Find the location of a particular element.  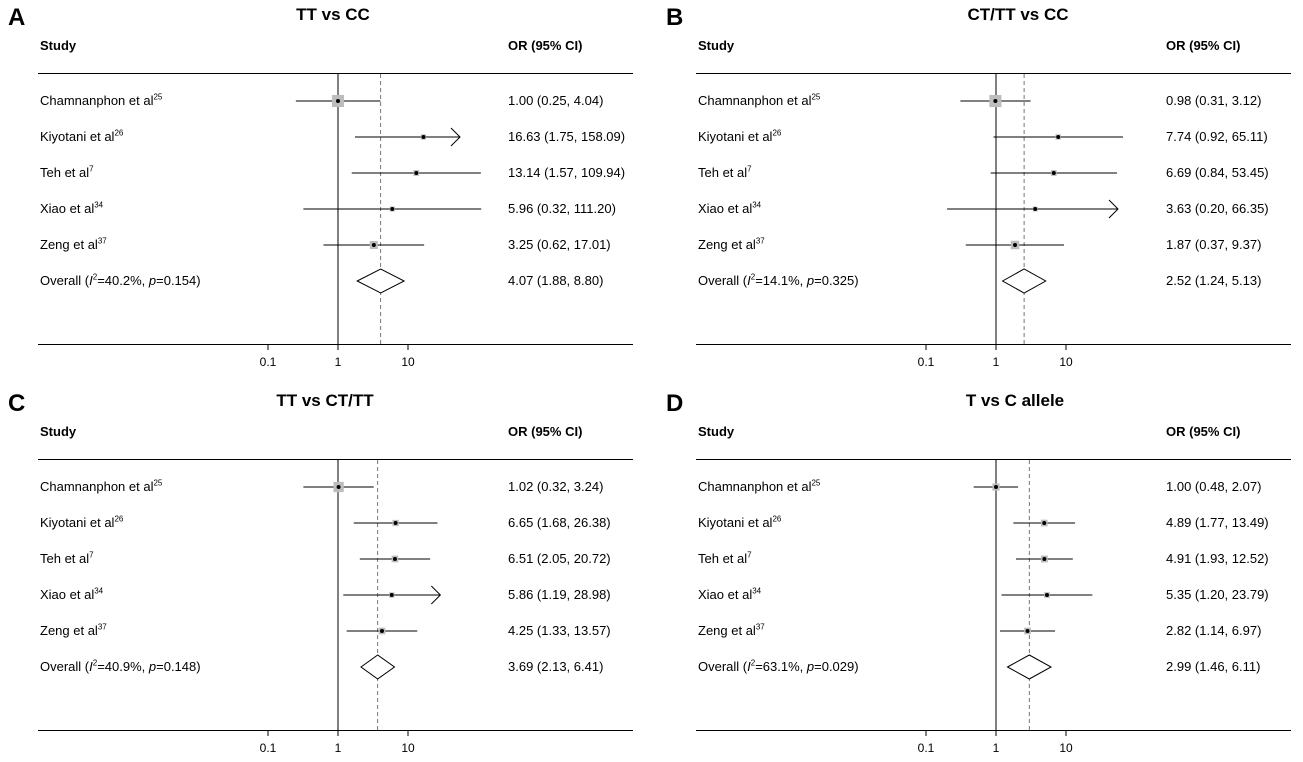

study-or-ci: 6.51 (2.05, 20.72) is located at coordinates (559, 558).